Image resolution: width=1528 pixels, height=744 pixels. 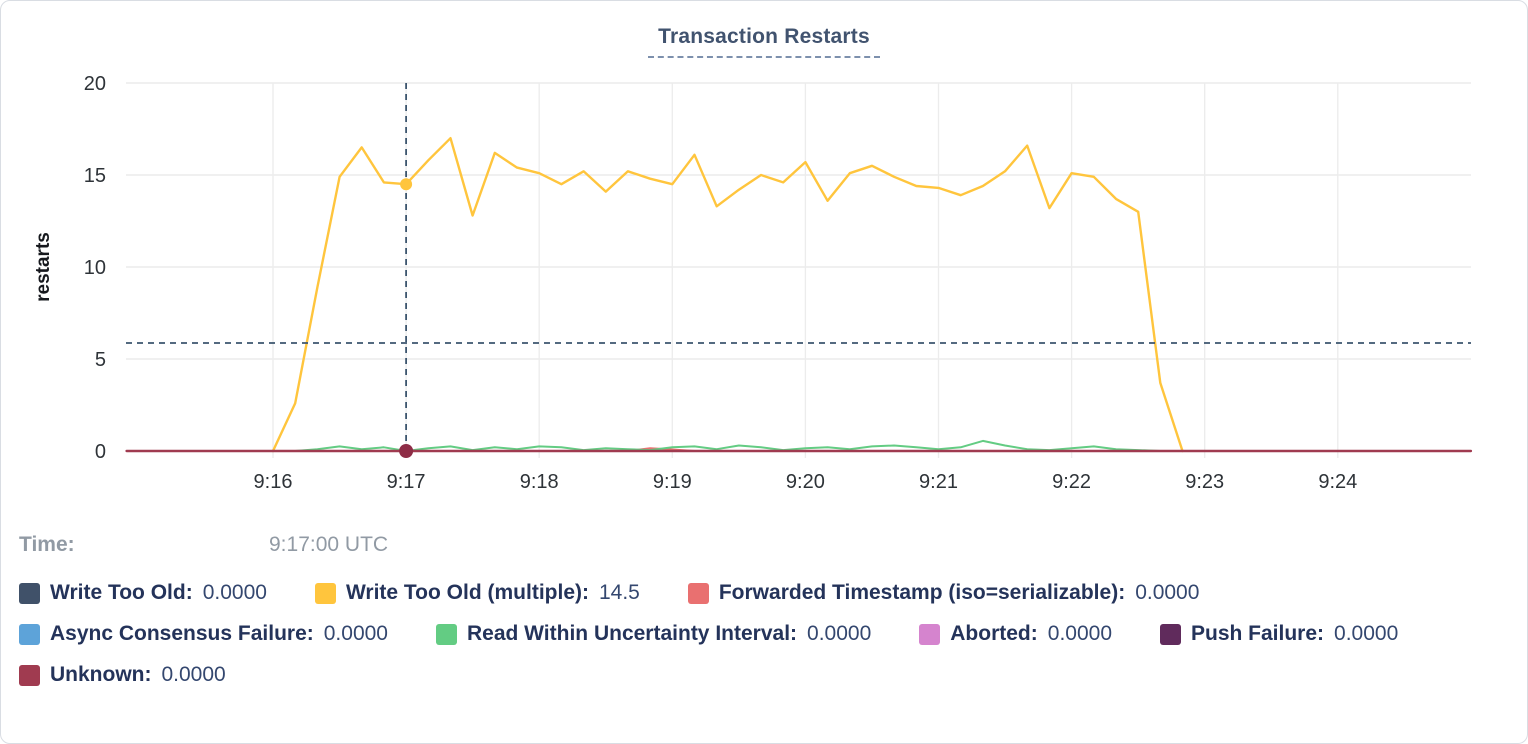 I want to click on legend-swatch-forwarded-timestamp, so click(x=698, y=593).